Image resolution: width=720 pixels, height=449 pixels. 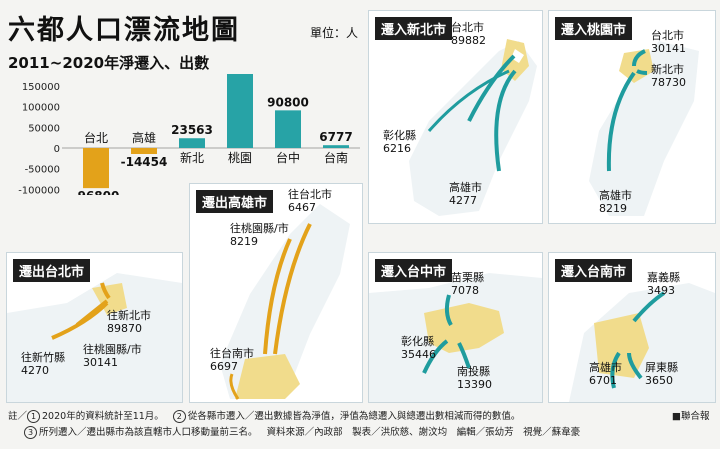 I want to click on panel-title: 遷入台中市, so click(x=414, y=270).